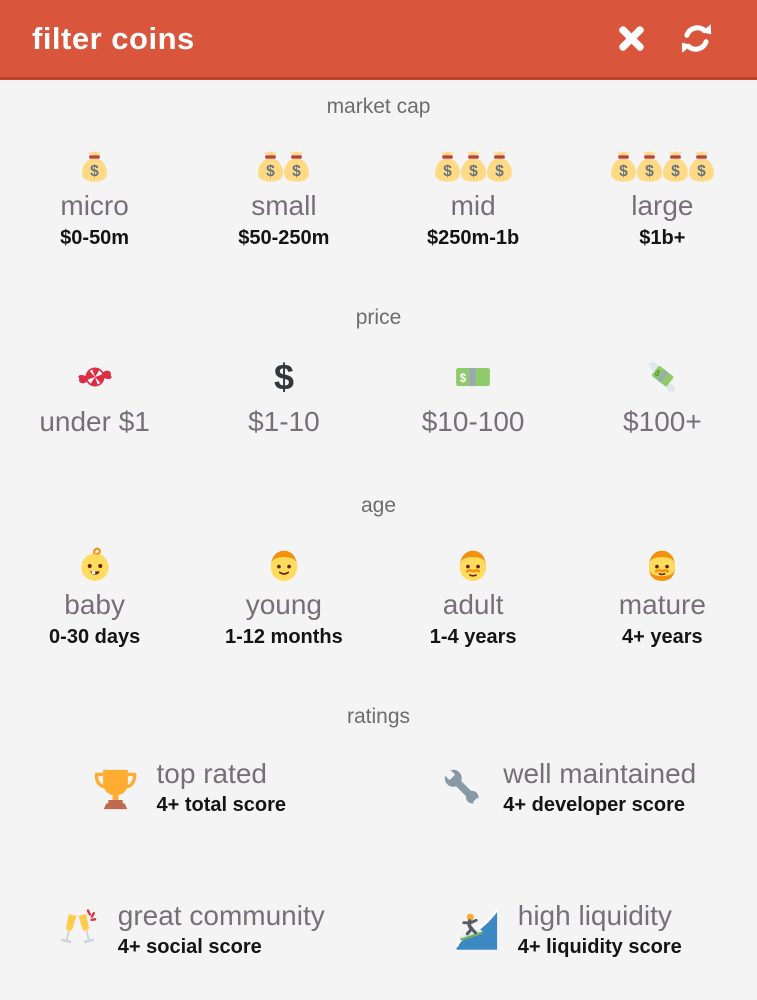  Describe the element at coordinates (662, 637) in the screenshot. I see `option-sublabel: 4+ years` at that location.